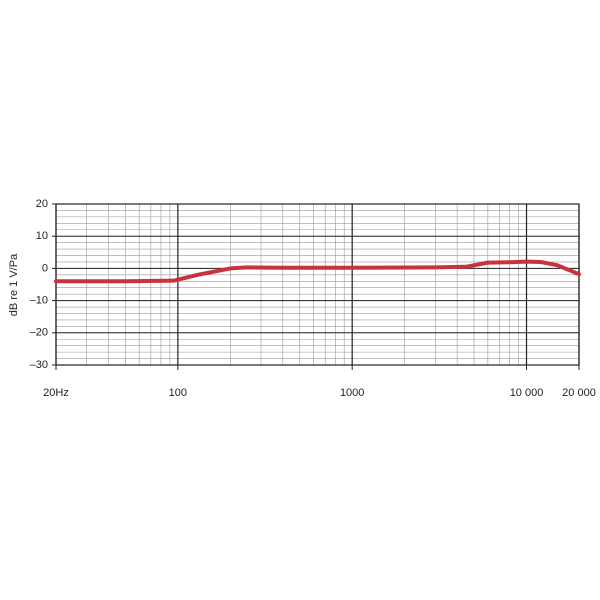 Image resolution: width=600 pixels, height=600 pixels. I want to click on y-tick-label: 10, so click(42, 236).